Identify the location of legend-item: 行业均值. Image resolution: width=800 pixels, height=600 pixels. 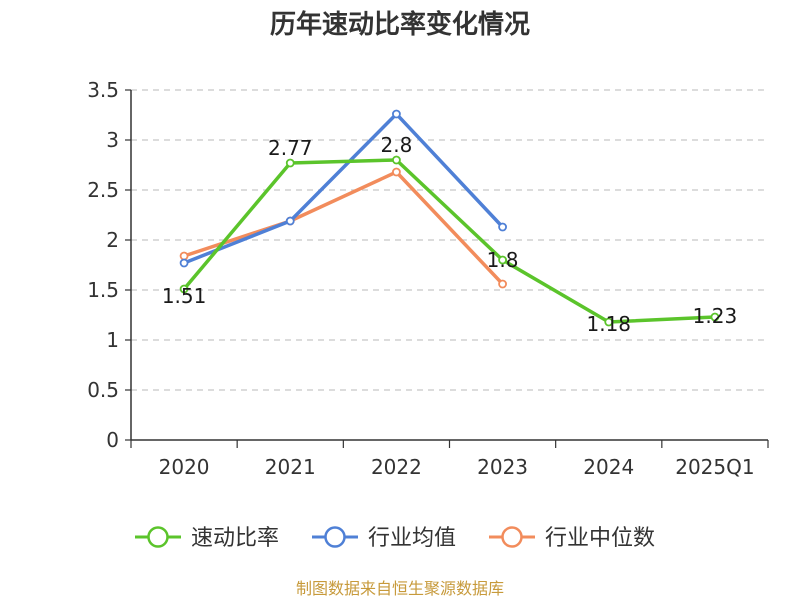
(384, 538).